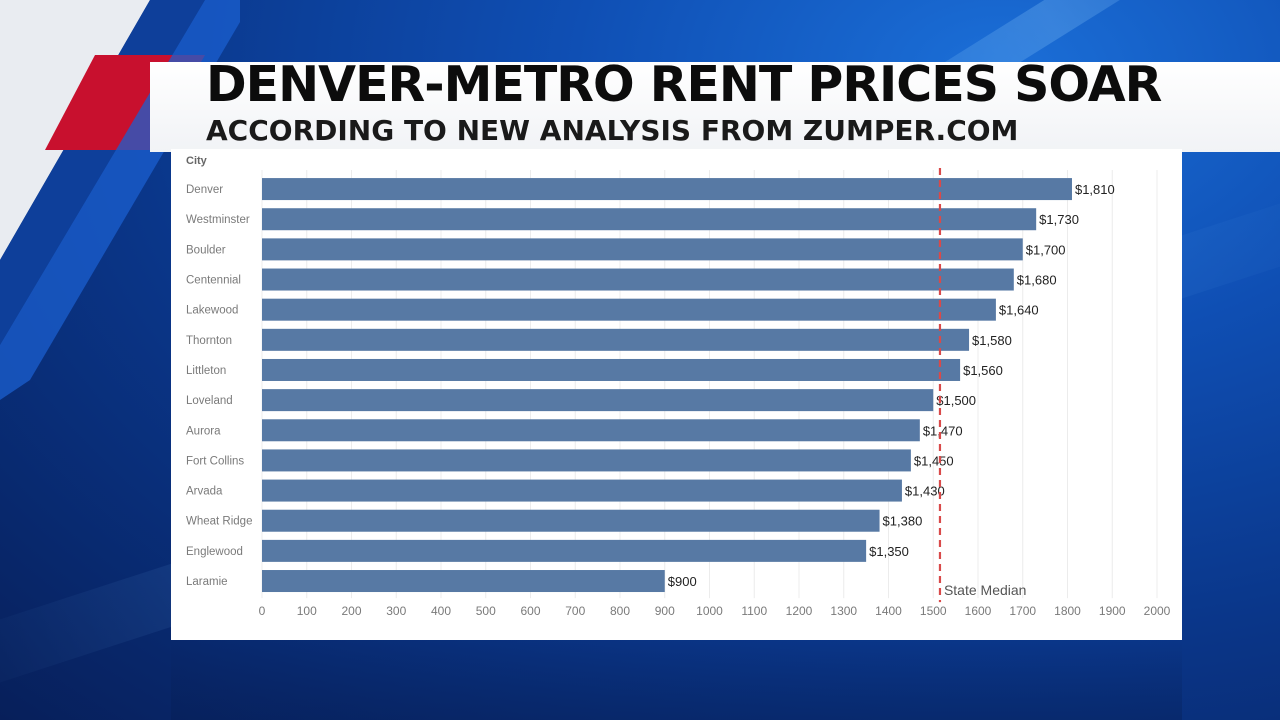 The height and width of the screenshot is (720, 1280). I want to click on category-label: Boulder, so click(206, 250).